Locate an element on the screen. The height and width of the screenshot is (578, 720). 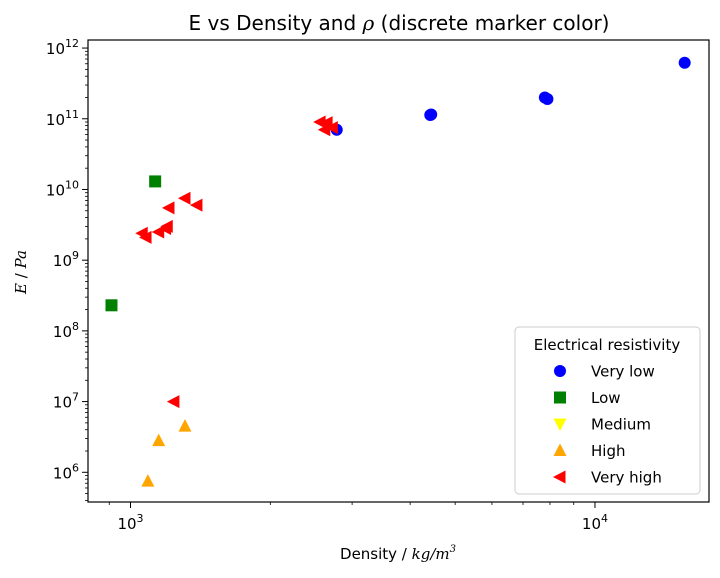
y-tick-label: 10¹⁰ is located at coordinates (62, 188).